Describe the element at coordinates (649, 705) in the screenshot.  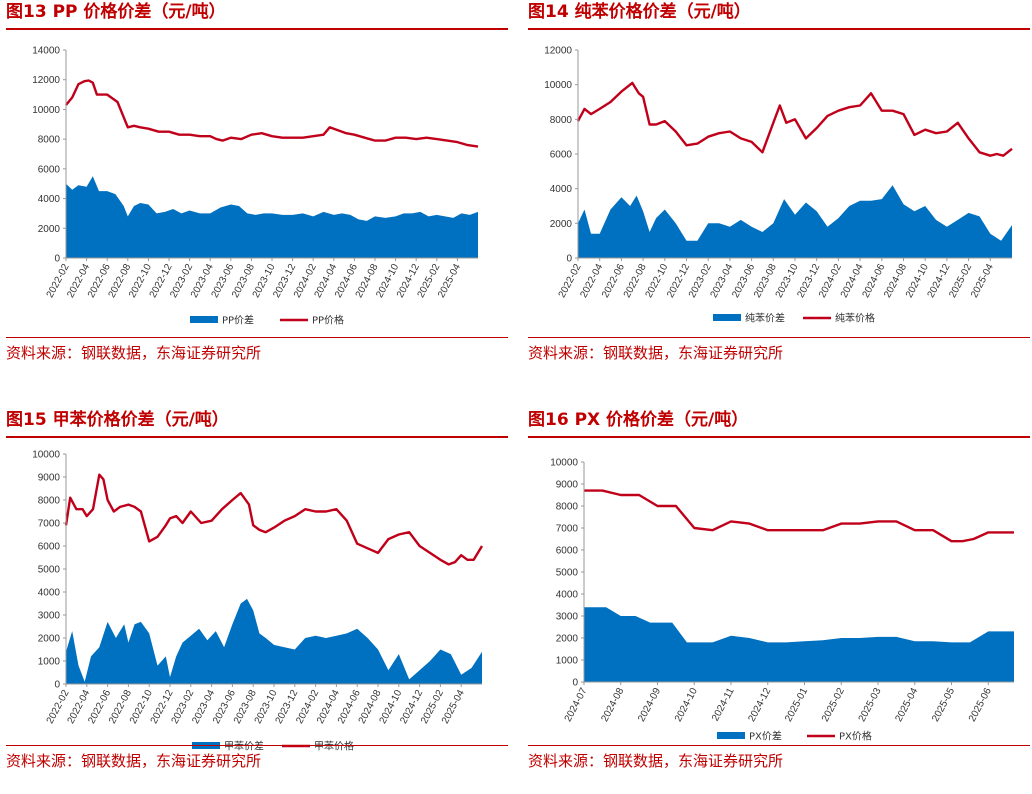
I see `x-tick-label: 2024-09` at that location.